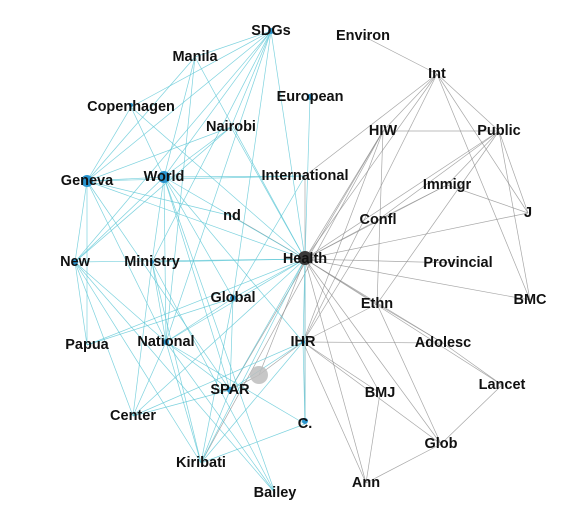 This screenshot has height=516, width=584. What do you see at coordinates (234, 176) in the screenshot?
I see `cyan-edge-world-international` at bounding box center [234, 176].